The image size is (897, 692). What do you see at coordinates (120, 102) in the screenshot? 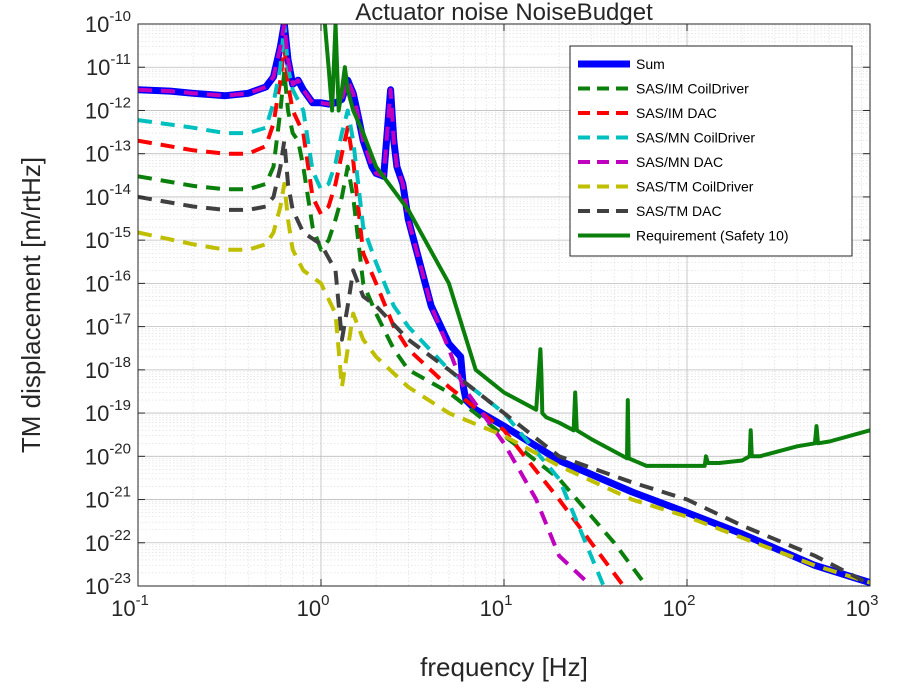
I see `y-tick-label-exponent: -12` at bounding box center [120, 102].